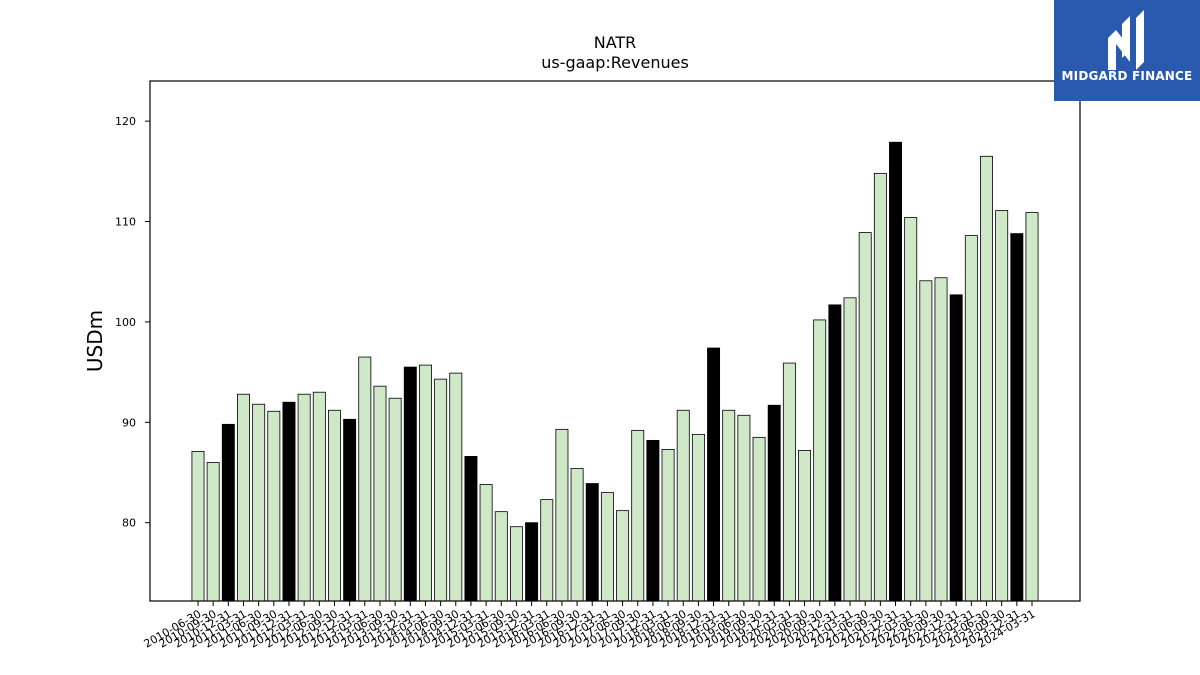  I want to click on midgard-finance-logo: MIDGARD FINANCE, so click(1127, 50).